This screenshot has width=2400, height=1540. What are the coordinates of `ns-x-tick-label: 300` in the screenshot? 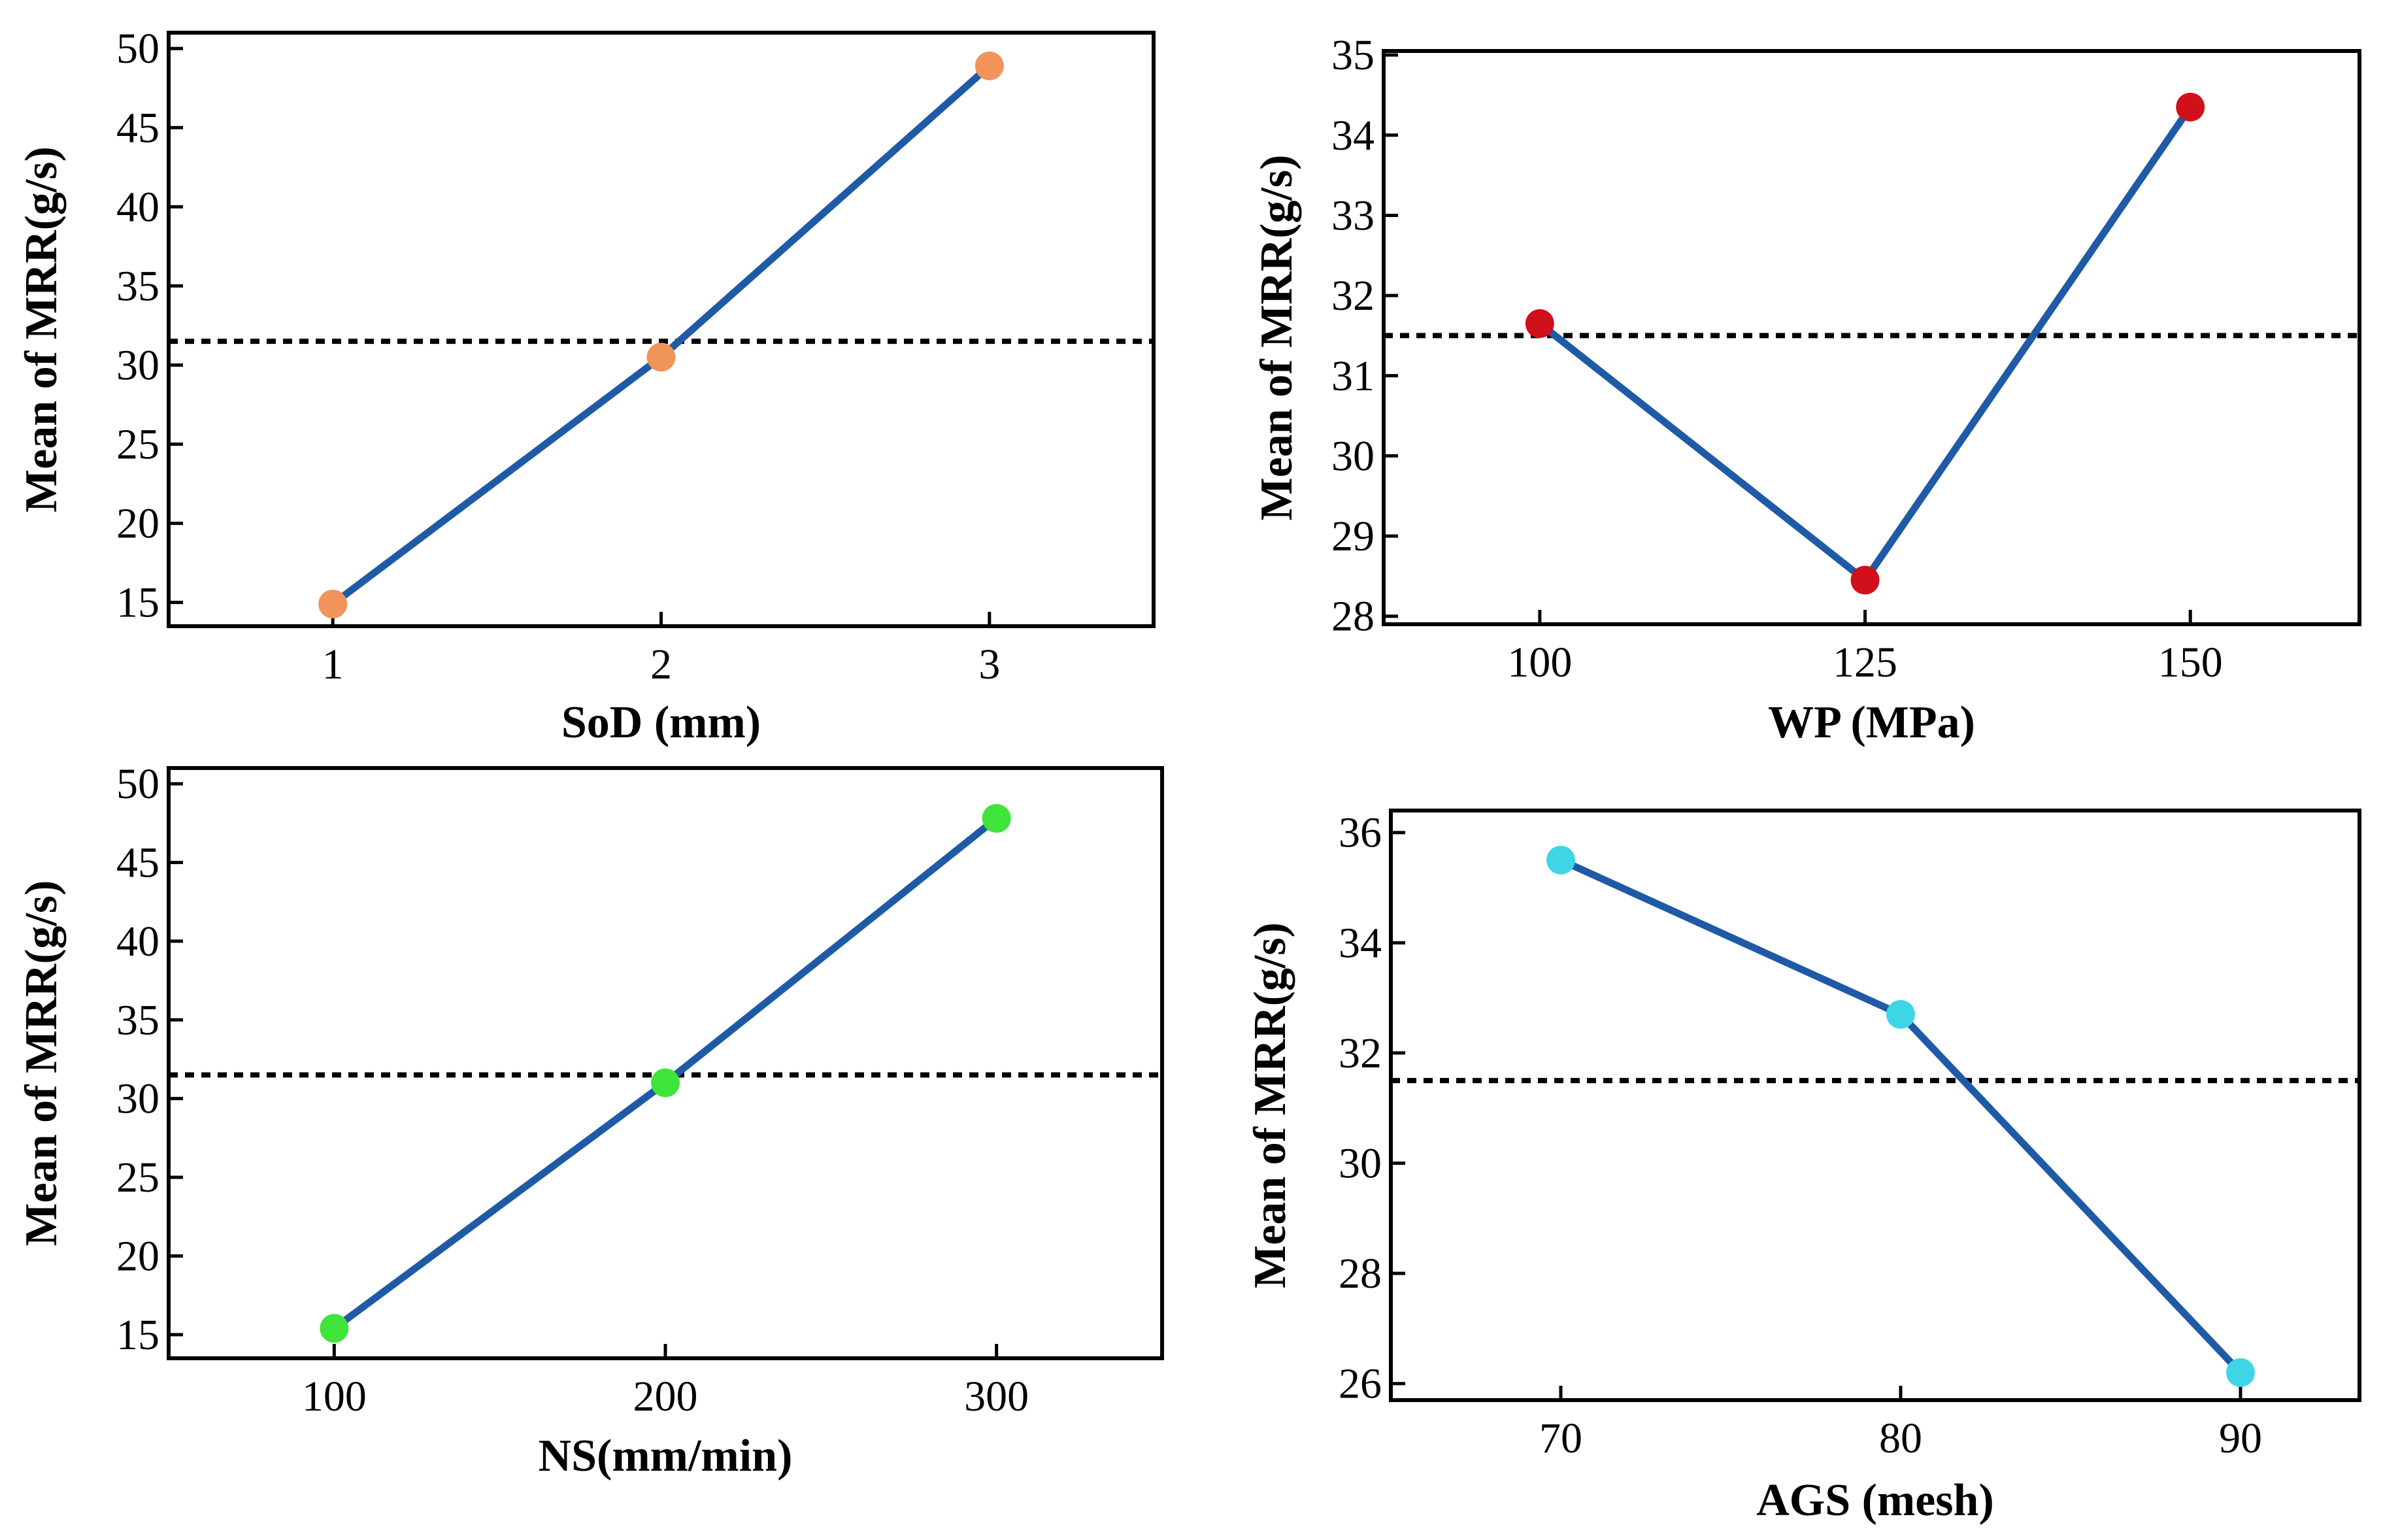 It's located at (996, 1396).